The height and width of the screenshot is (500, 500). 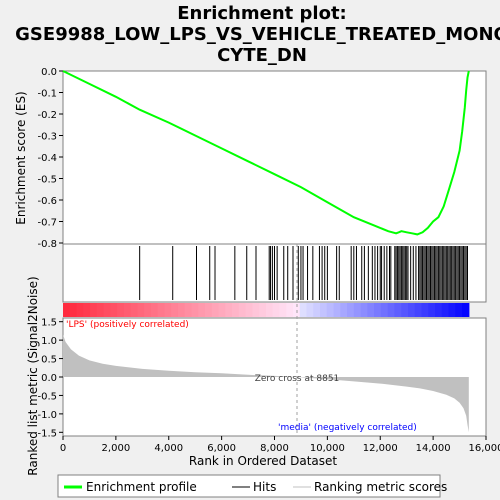 What do you see at coordinates (47, 180) in the screenshot?
I see `es-y-tick-label: -0.5` at bounding box center [47, 180].